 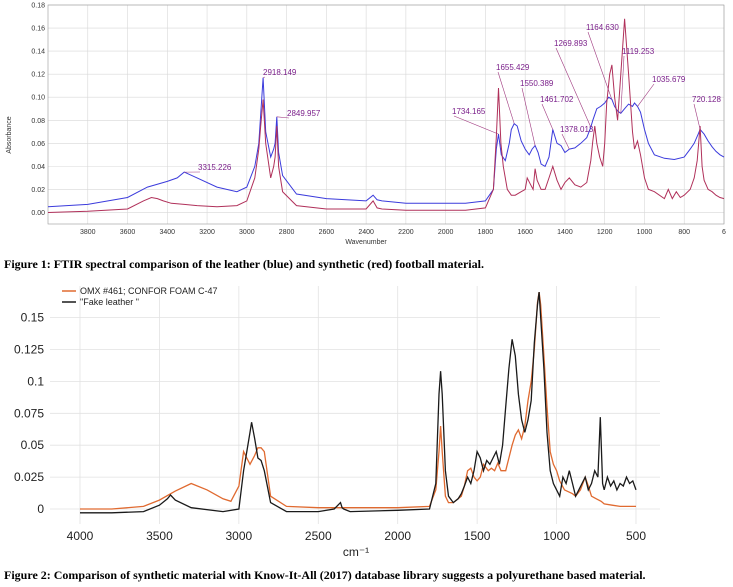 What do you see at coordinates (513, 67) in the screenshot?
I see `annotation-label: 1655.429` at bounding box center [513, 67].